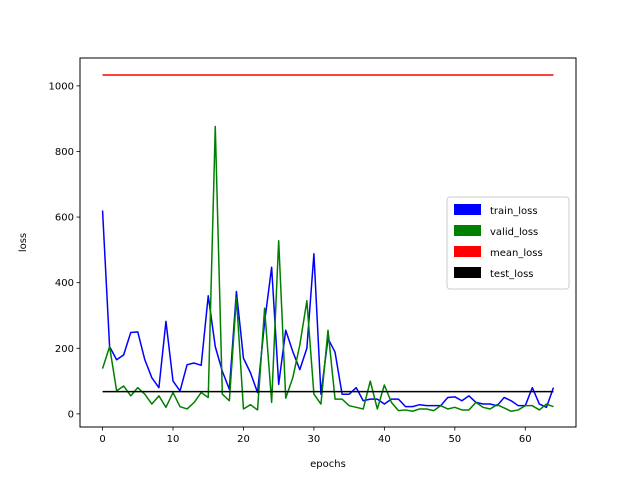 Image resolution: width=640 pixels, height=480 pixels. What do you see at coordinates (328, 464) in the screenshot?
I see `x-axis-label: epochs` at bounding box center [328, 464].